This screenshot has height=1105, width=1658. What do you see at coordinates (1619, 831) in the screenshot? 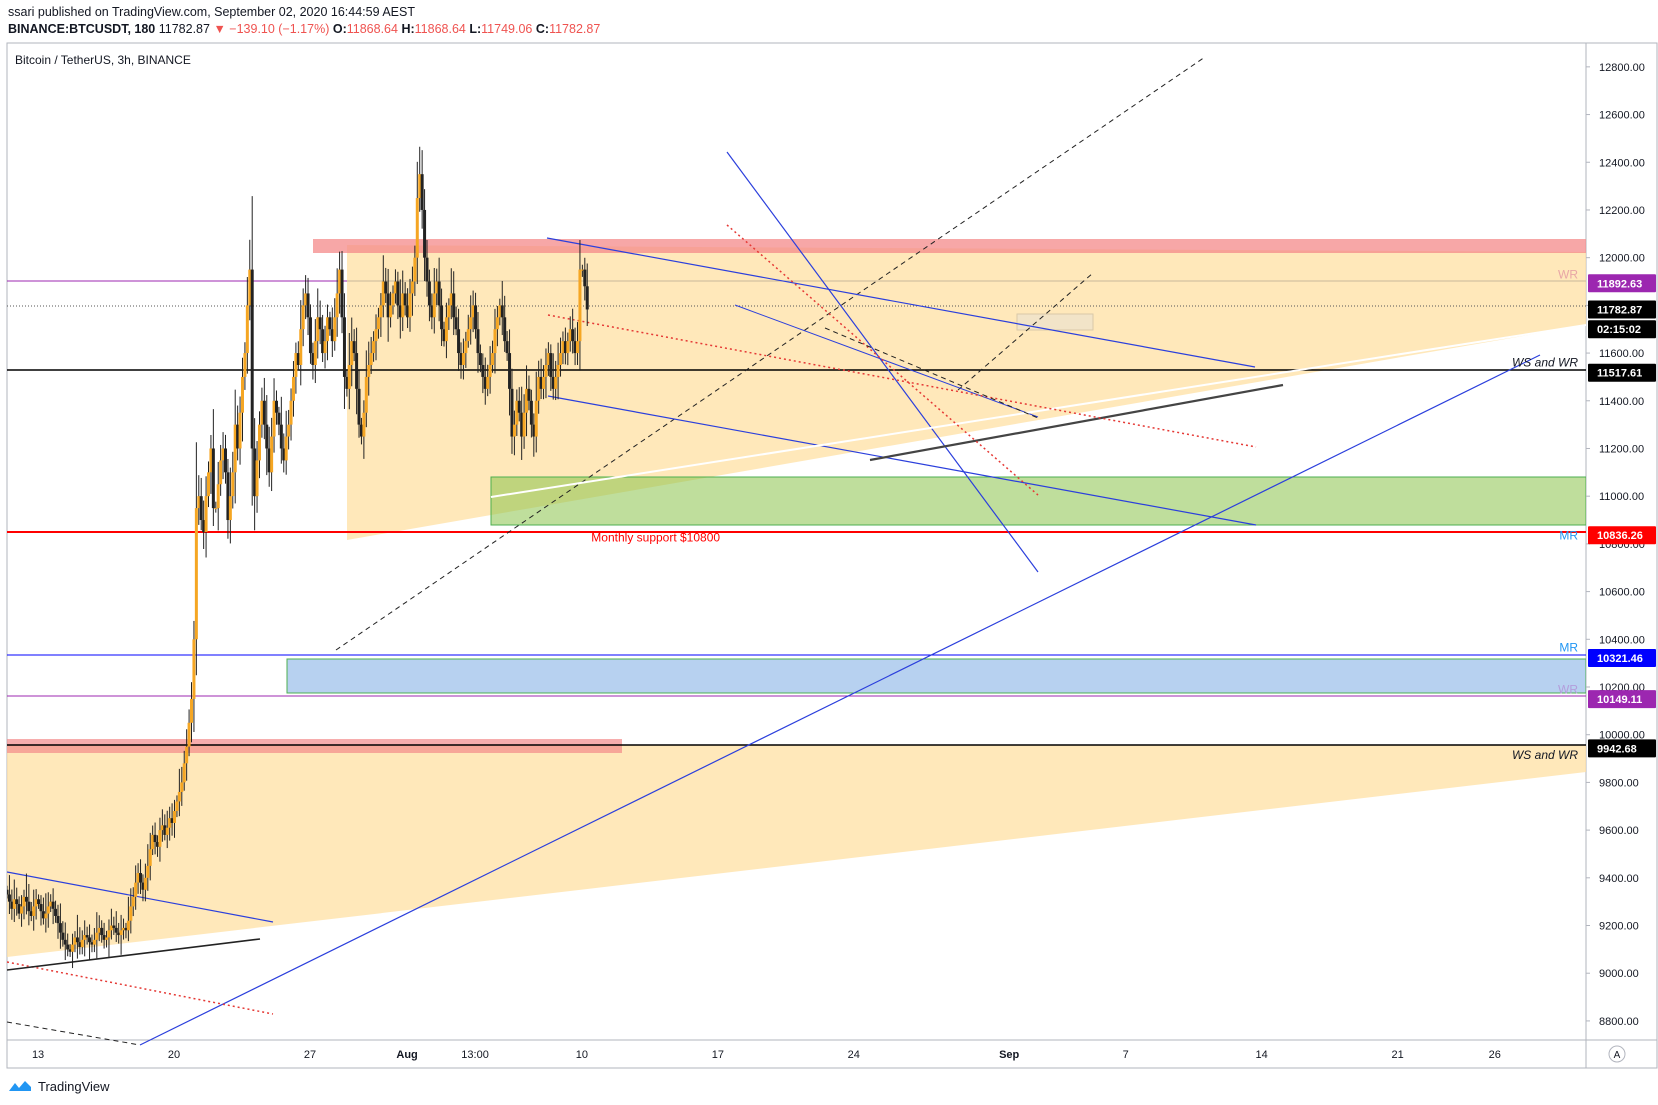
I see `price-tick-label: 9600.00` at bounding box center [1619, 831].